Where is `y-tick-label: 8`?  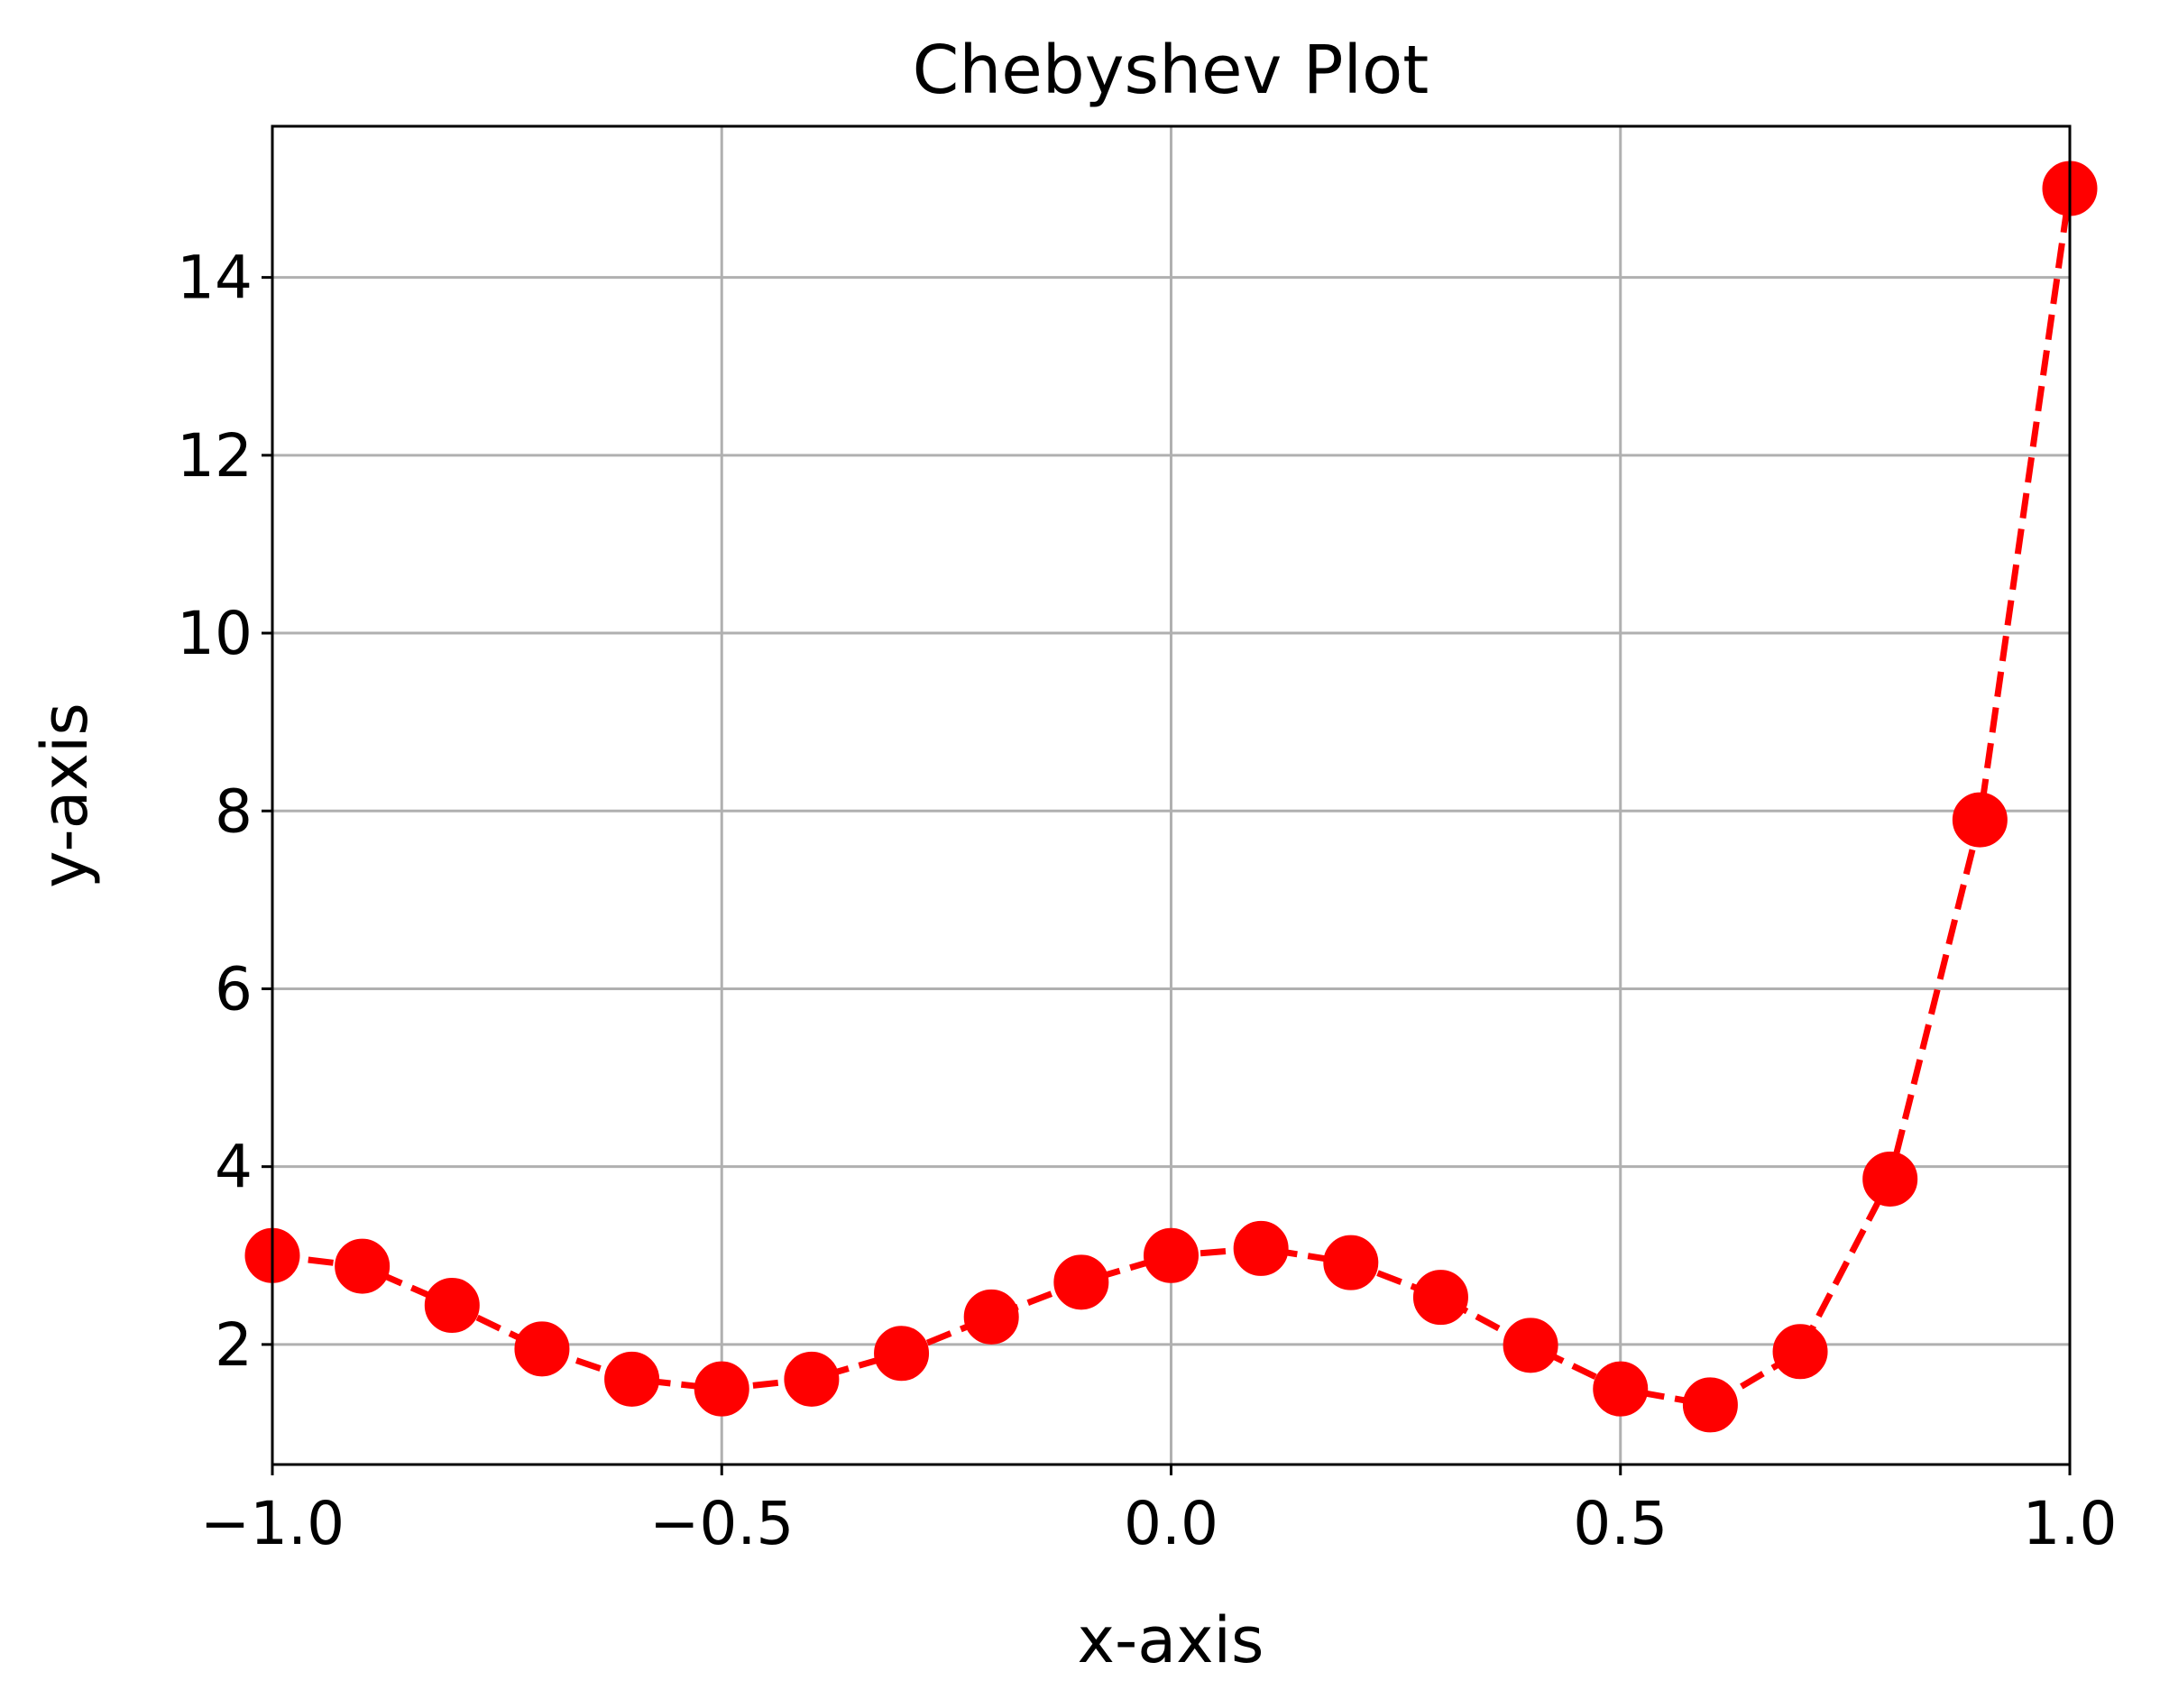 y-tick-label: 8 is located at coordinates (234, 811).